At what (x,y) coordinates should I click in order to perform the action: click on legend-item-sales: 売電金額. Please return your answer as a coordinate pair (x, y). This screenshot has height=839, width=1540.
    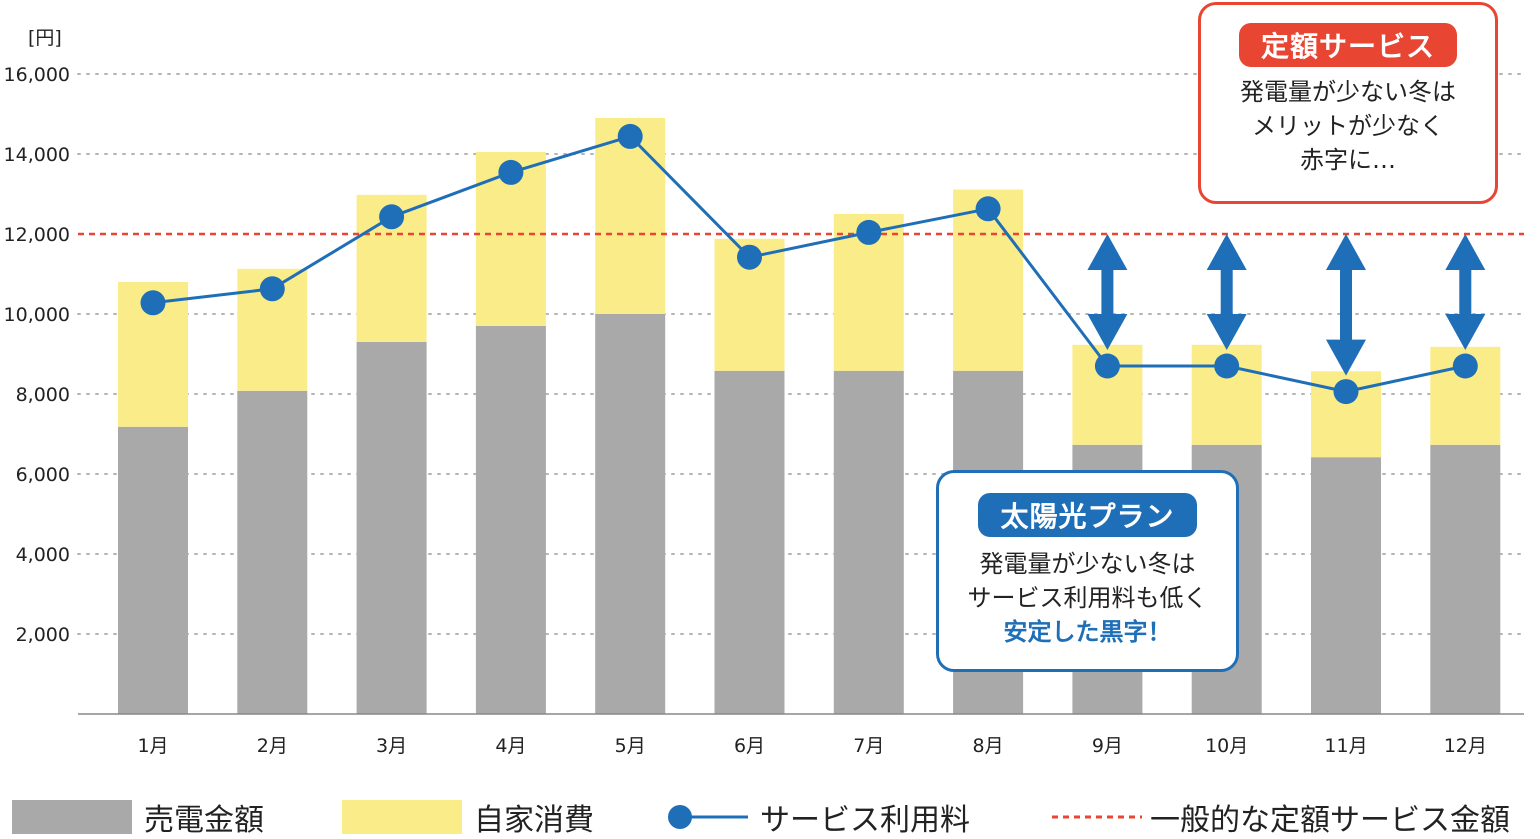
    Looking at the image, I should click on (138, 818).